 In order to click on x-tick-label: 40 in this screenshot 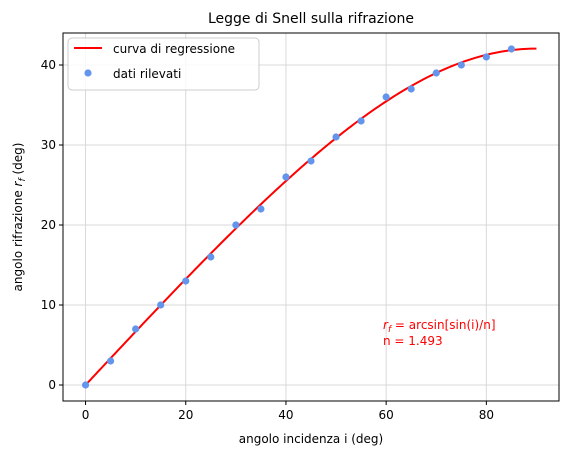, I will do `click(285, 415)`.